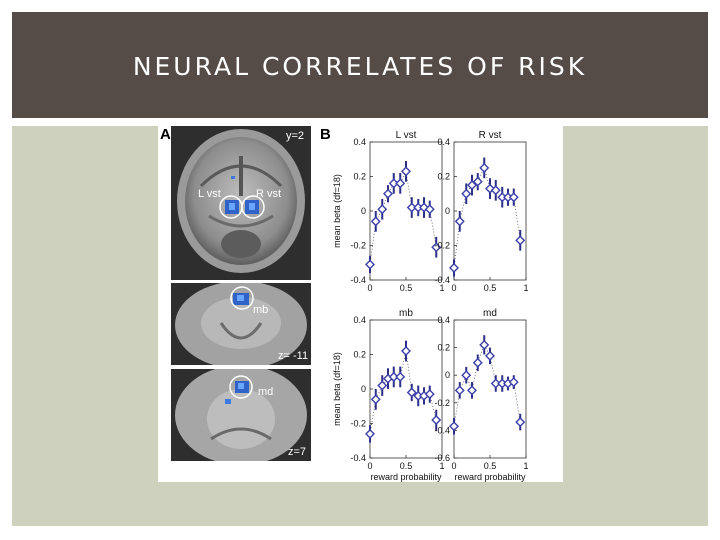 This screenshot has width=720, height=540. I want to click on plot4-ytick-label: 0.2, so click(443, 348).